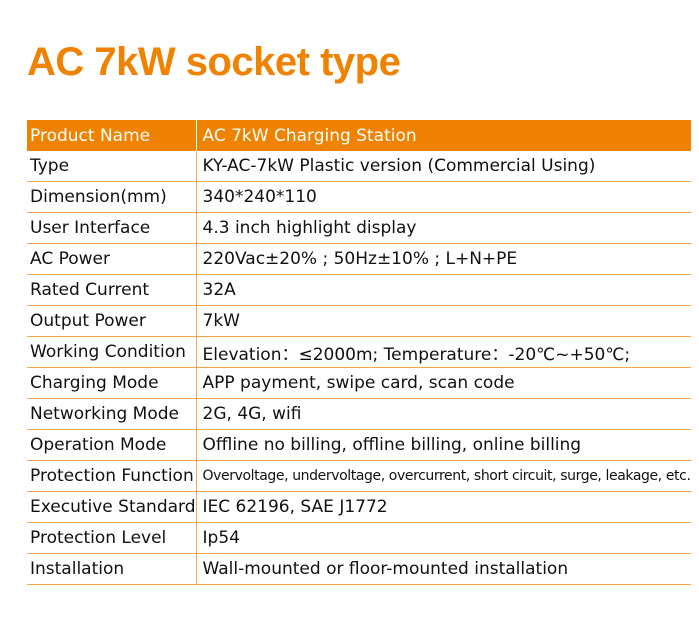  I want to click on table-row: Networking Mode 2G, 4G, wifi, so click(359, 414).